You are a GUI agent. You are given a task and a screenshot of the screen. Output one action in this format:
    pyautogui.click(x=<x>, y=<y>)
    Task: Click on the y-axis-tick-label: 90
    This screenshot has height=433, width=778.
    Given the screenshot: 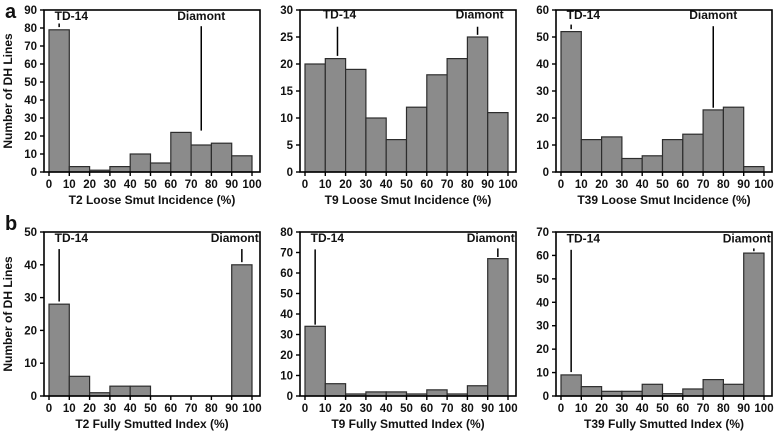 What is the action you would take?
    pyautogui.click(x=30, y=11)
    